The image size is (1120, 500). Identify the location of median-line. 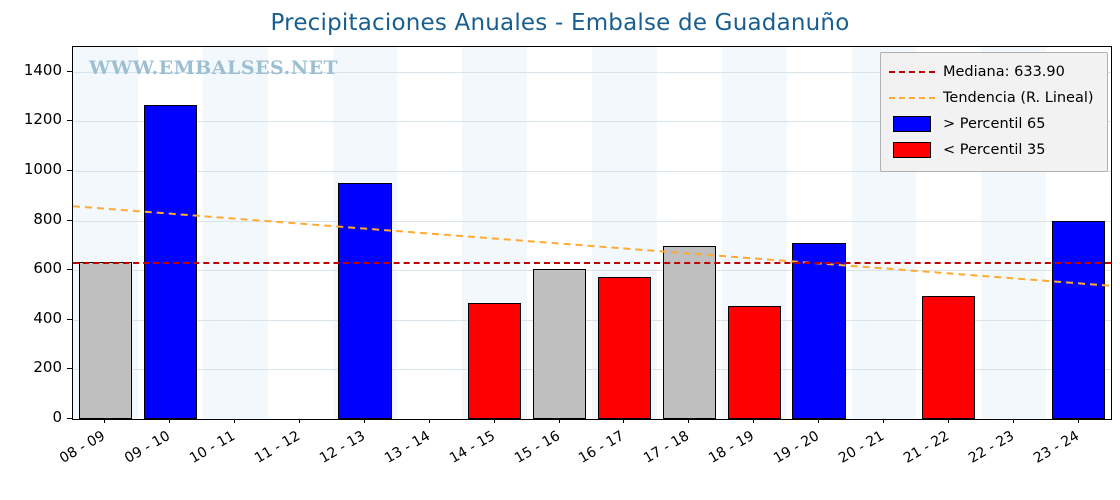
(592, 262).